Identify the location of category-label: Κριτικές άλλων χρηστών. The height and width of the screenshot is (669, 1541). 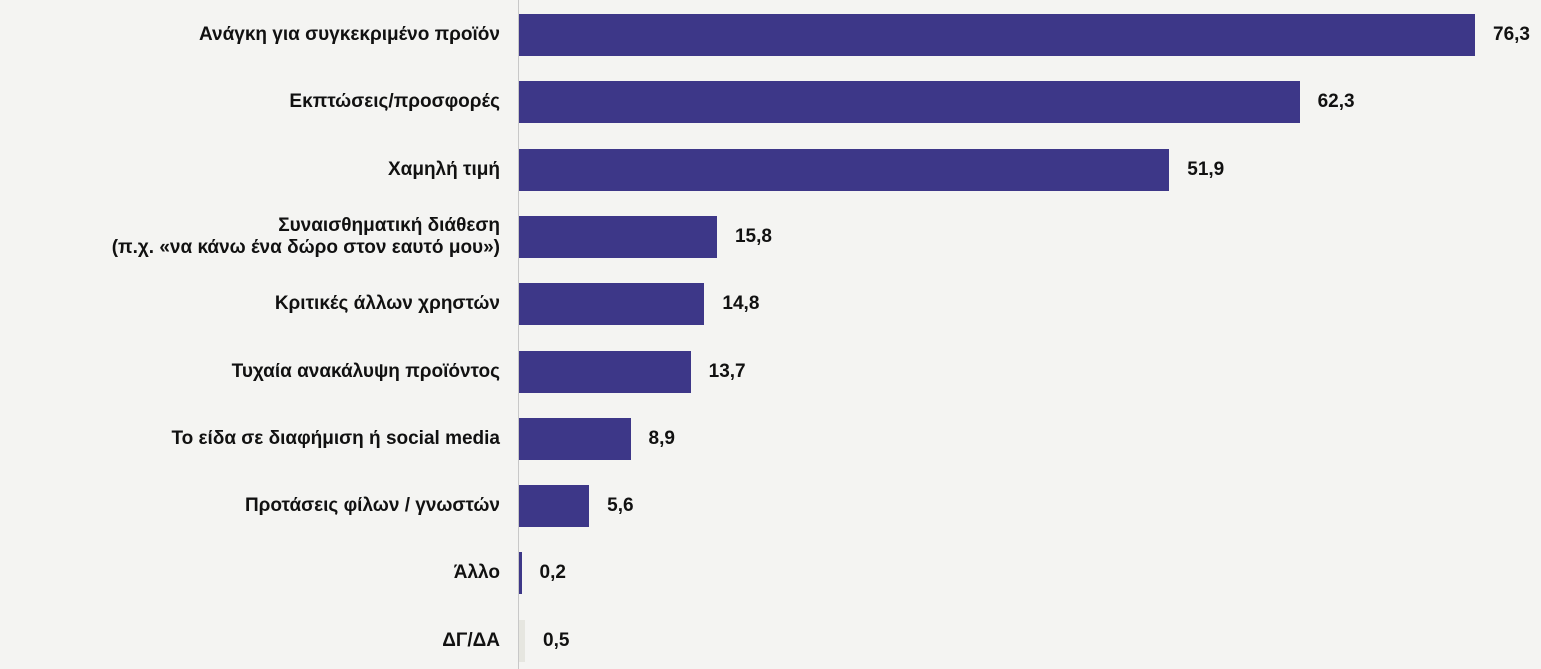
(387, 304).